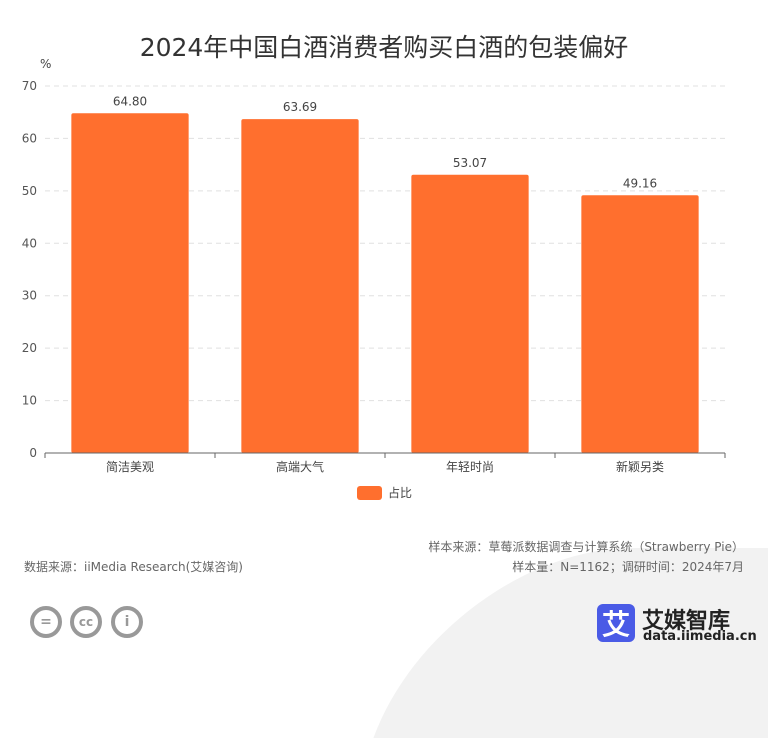 This screenshot has height=738, width=768. Describe the element at coordinates (33, 453) in the screenshot. I see `y-tick-label: 0` at that location.